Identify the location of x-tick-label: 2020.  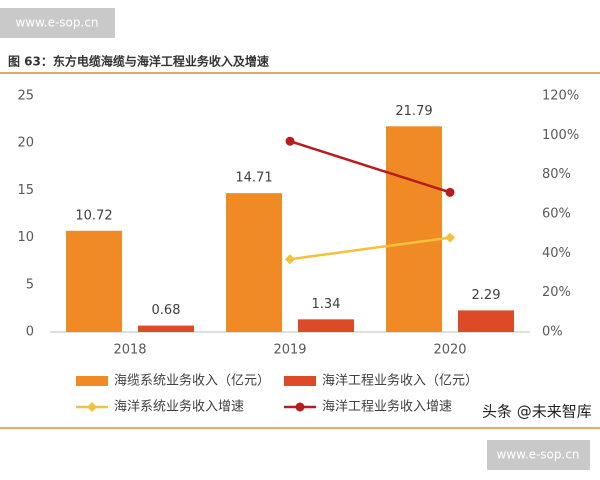
(449, 350).